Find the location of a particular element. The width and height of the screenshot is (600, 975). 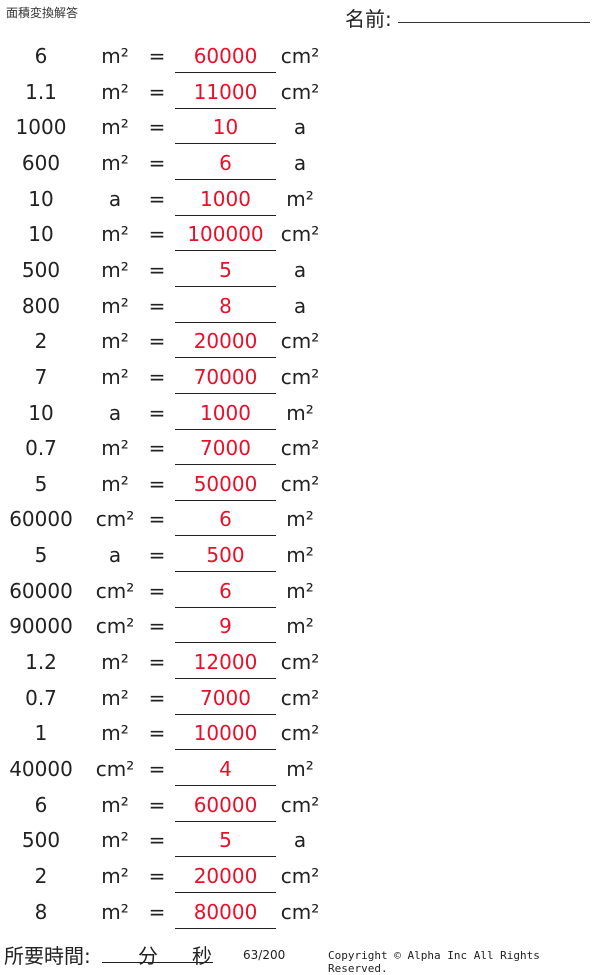

problem-row: 0.7 m² = 7000 cm² is located at coordinates (300, 698).